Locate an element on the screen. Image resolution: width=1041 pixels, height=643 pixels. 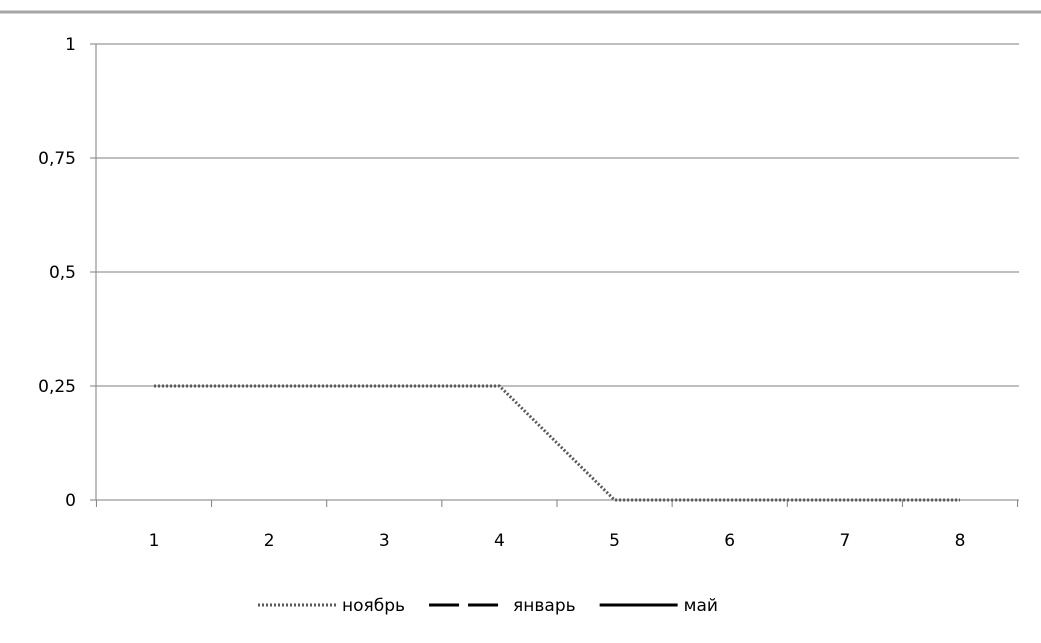
legend-label: май is located at coordinates (701, 606).